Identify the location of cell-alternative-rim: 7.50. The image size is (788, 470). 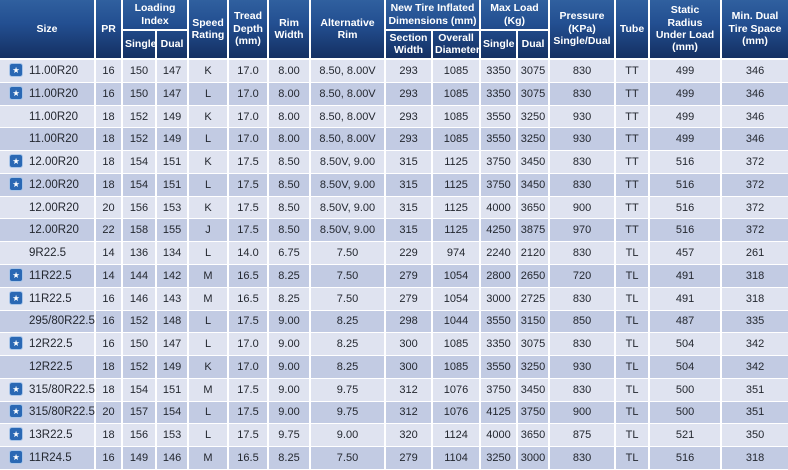
(348, 276).